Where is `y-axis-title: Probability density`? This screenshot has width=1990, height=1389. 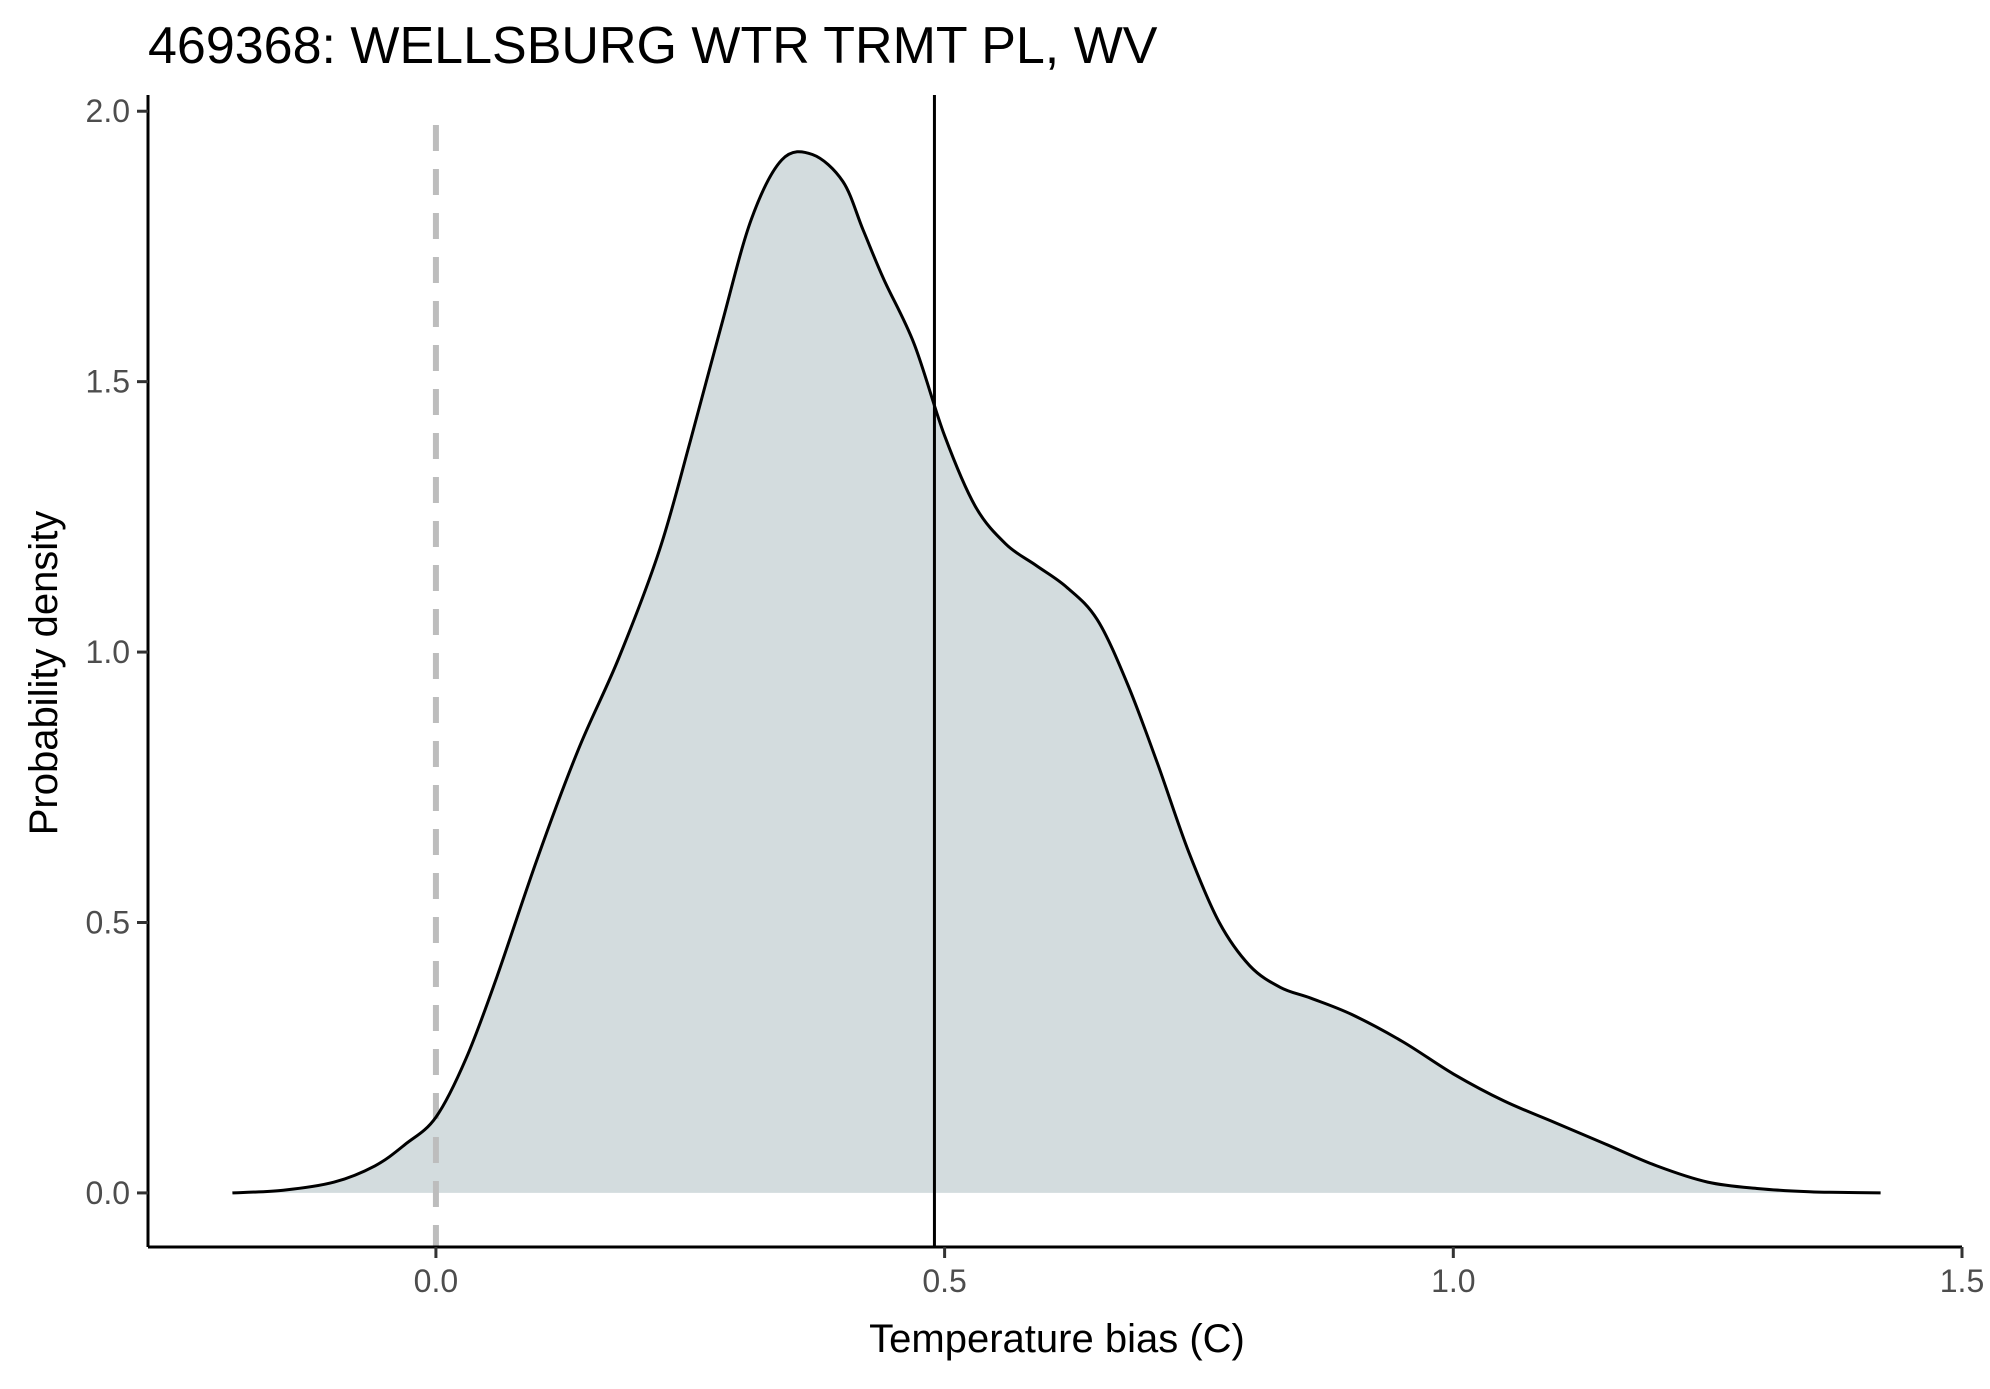 y-axis-title: Probability density is located at coordinates (44, 673).